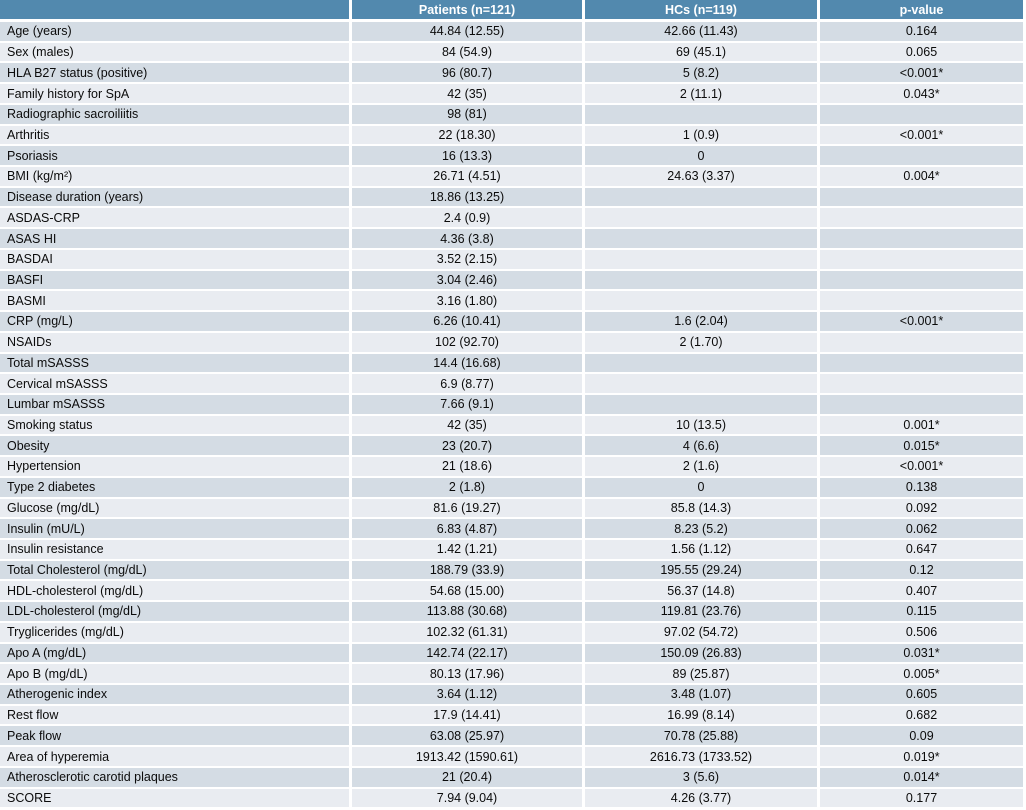 The image size is (1026, 810). What do you see at coordinates (176, 612) in the screenshot?
I see `row-label: LDL-cholesterol (mg/dL)` at bounding box center [176, 612].